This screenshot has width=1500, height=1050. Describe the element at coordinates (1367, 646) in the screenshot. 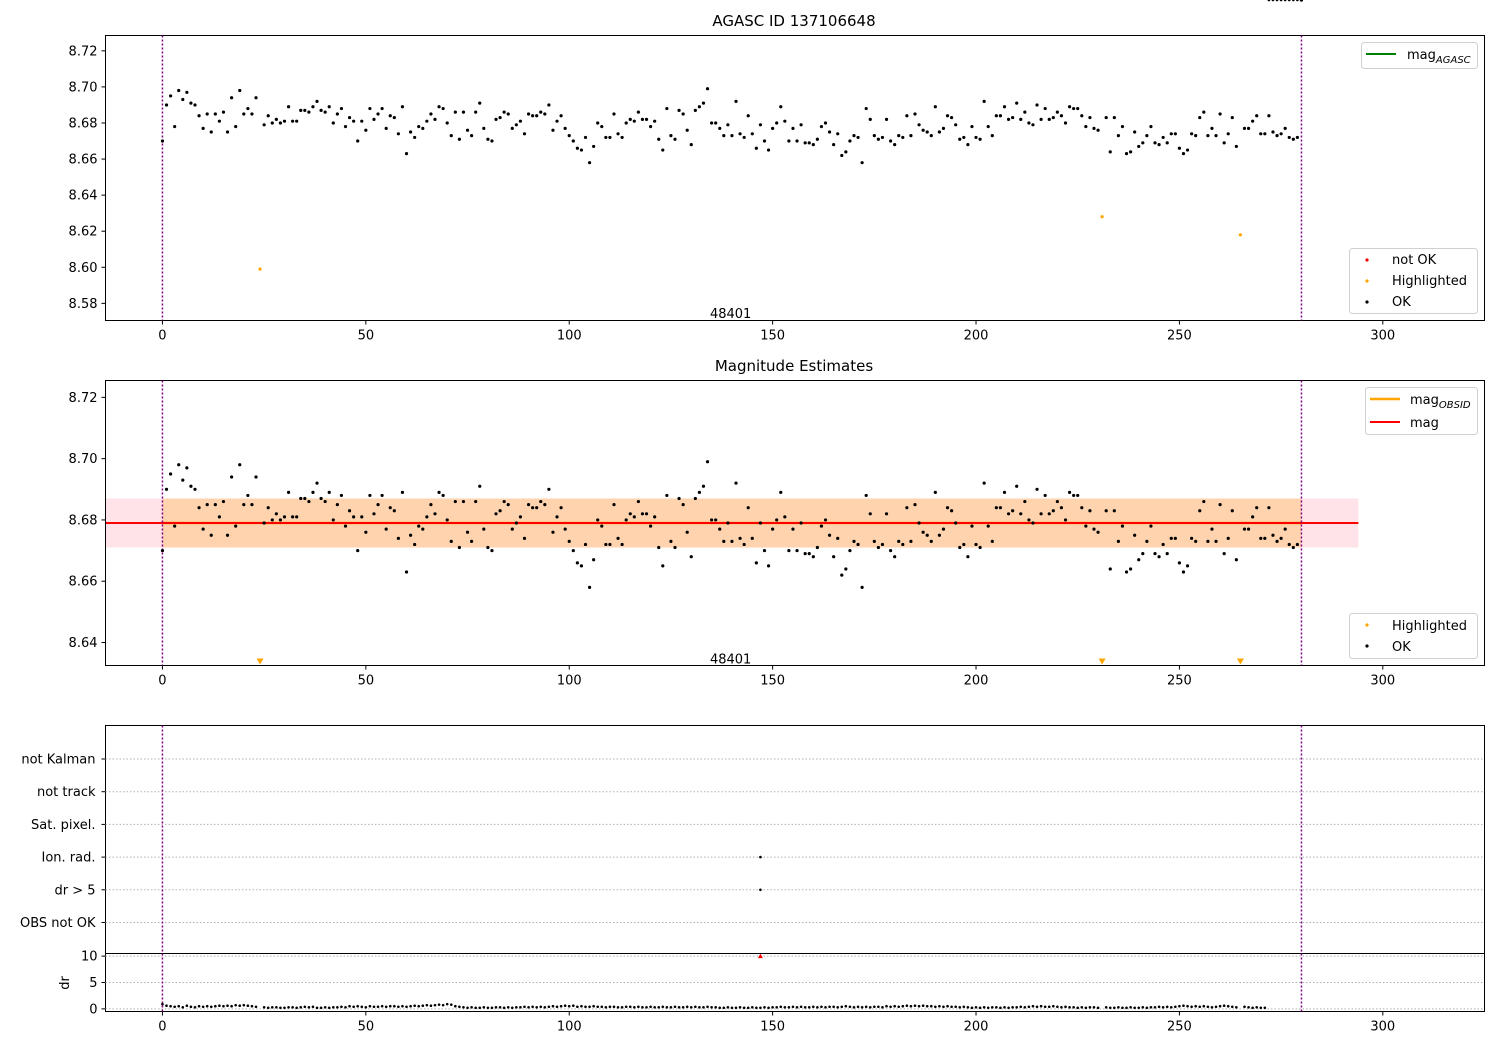

I see `legend-marker-ok` at that location.